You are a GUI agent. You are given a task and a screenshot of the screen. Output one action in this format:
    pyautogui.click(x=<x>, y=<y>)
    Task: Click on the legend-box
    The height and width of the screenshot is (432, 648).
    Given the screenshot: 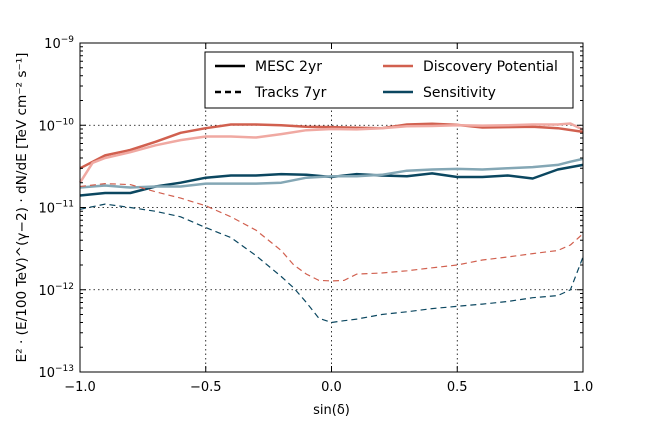 What is the action you would take?
    pyautogui.click(x=389, y=80)
    